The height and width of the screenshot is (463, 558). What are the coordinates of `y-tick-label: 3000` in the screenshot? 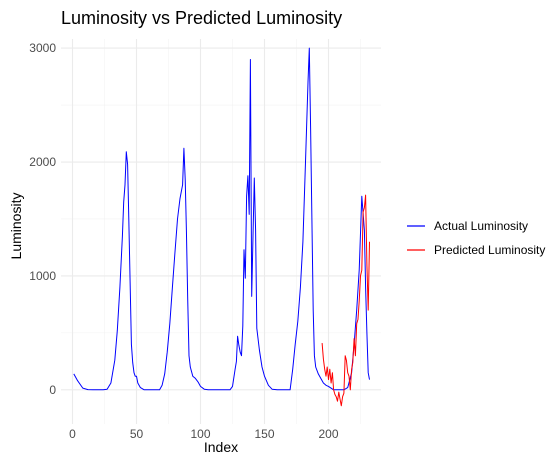 It's located at (42, 48).